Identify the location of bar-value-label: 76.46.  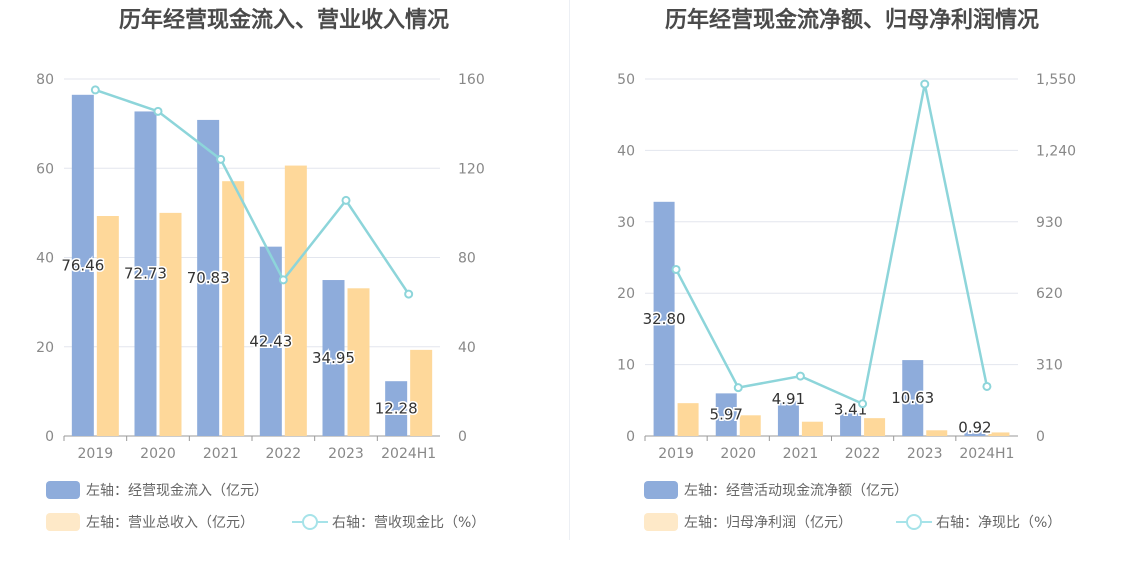
(82, 265).